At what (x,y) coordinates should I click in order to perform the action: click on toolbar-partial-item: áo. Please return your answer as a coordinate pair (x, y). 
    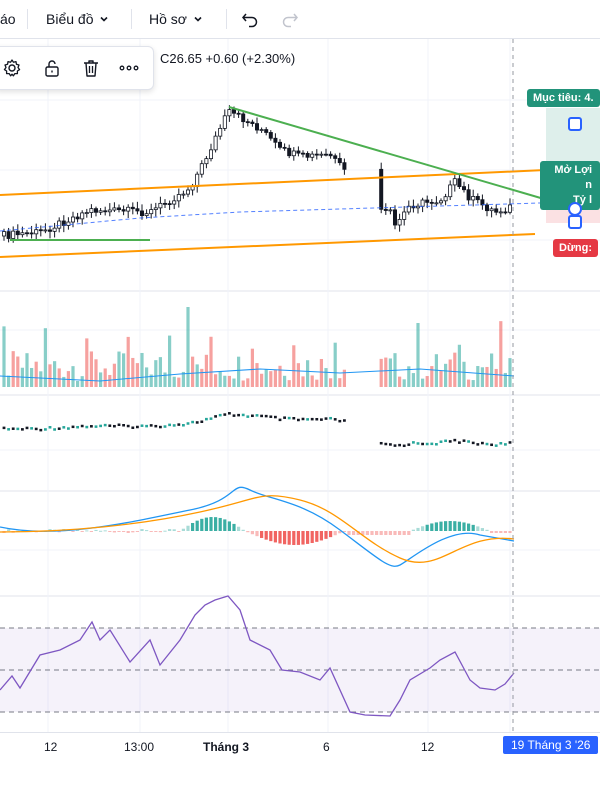
    Looking at the image, I should click on (8, 19).